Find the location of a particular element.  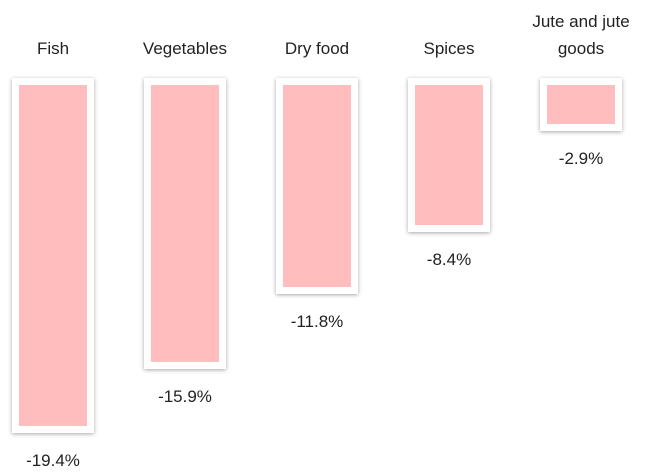

value-label: -19.4% is located at coordinates (53, 461).